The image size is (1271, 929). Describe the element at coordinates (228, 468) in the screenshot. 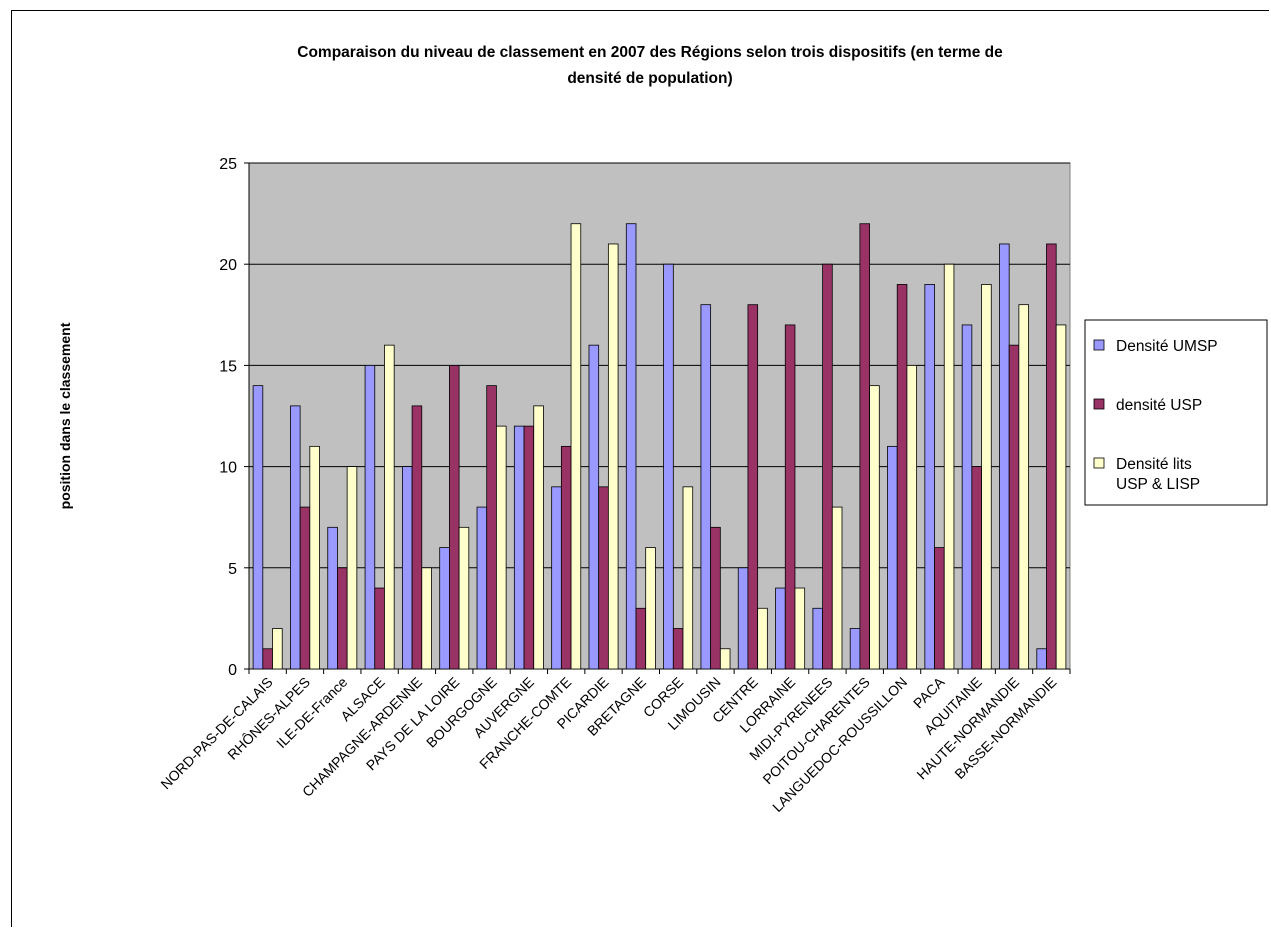

I see `y-tick-label: 10` at that location.